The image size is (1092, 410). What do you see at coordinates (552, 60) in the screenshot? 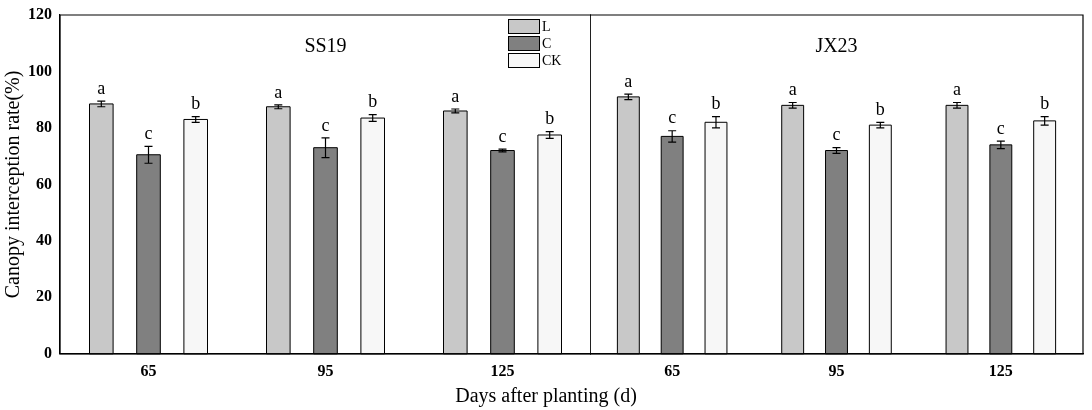
I see `legend-label: CK` at bounding box center [552, 60].